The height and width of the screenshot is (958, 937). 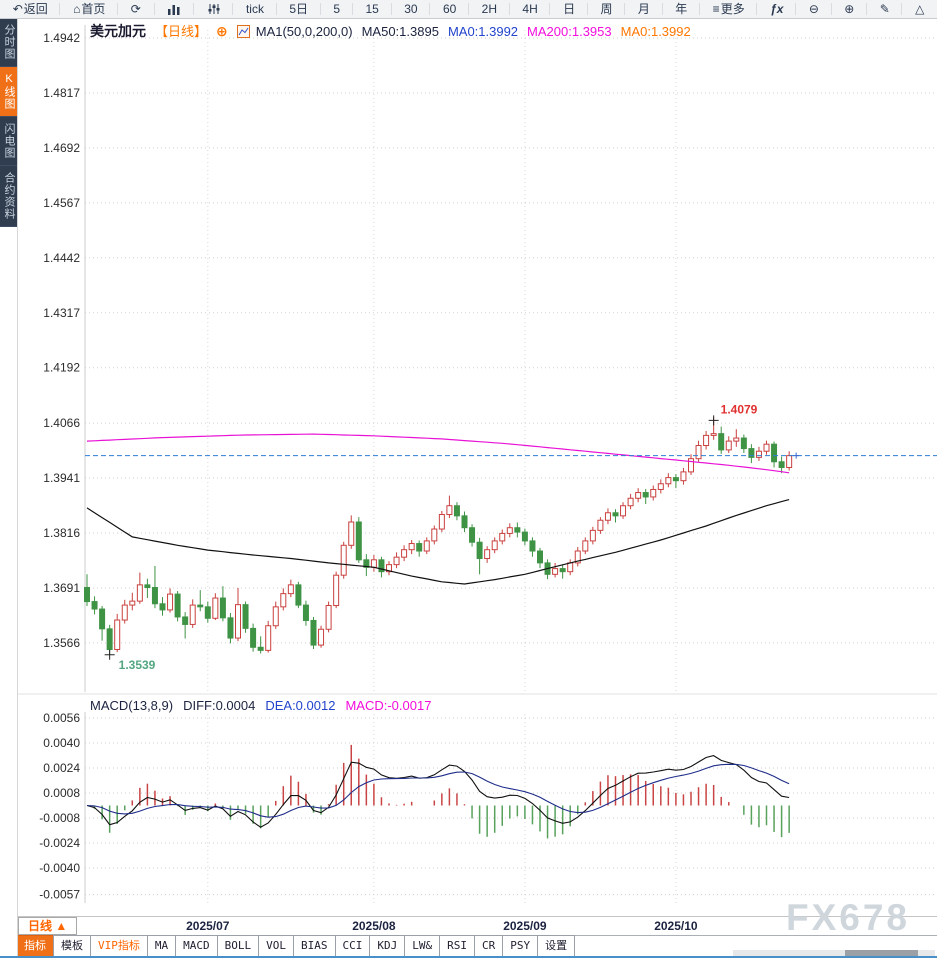 What do you see at coordinates (304, 31) in the screenshot?
I see `ma-settings-label: MA1(50,0,200,0)` at bounding box center [304, 31].